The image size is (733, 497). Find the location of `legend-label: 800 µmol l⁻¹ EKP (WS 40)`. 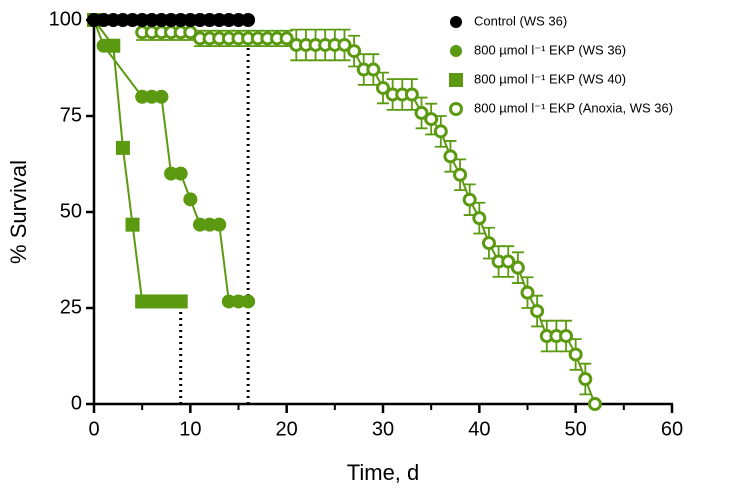

legend-label: 800 µmol l⁻¹ EKP (WS 40) is located at coordinates (550, 78).